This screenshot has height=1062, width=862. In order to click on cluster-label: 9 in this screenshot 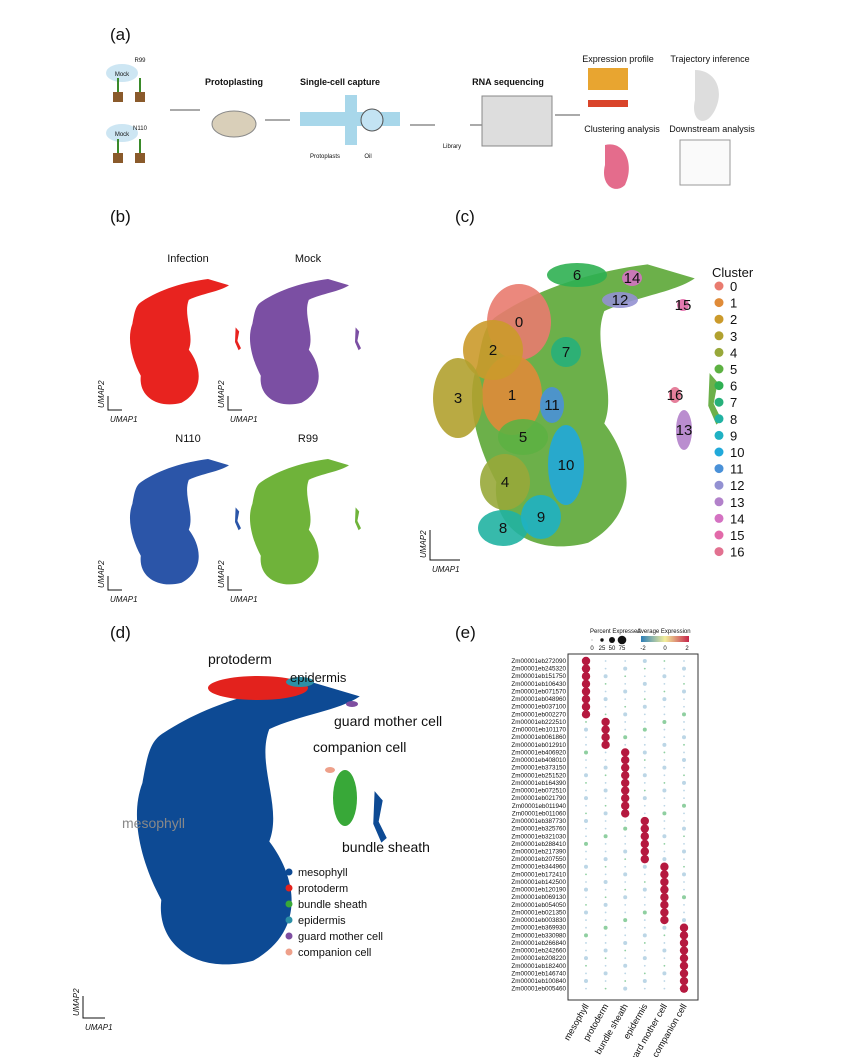, I will do `click(541, 517)`.